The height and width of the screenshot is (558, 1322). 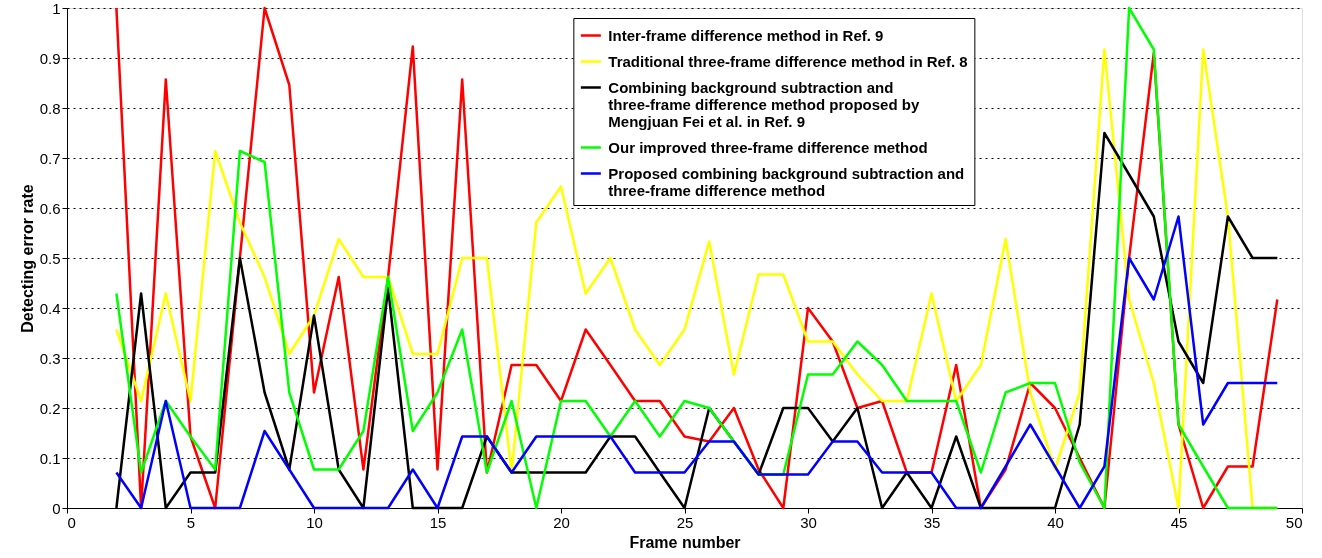 I want to click on y-tick-label: 0.8, so click(x=50, y=108).